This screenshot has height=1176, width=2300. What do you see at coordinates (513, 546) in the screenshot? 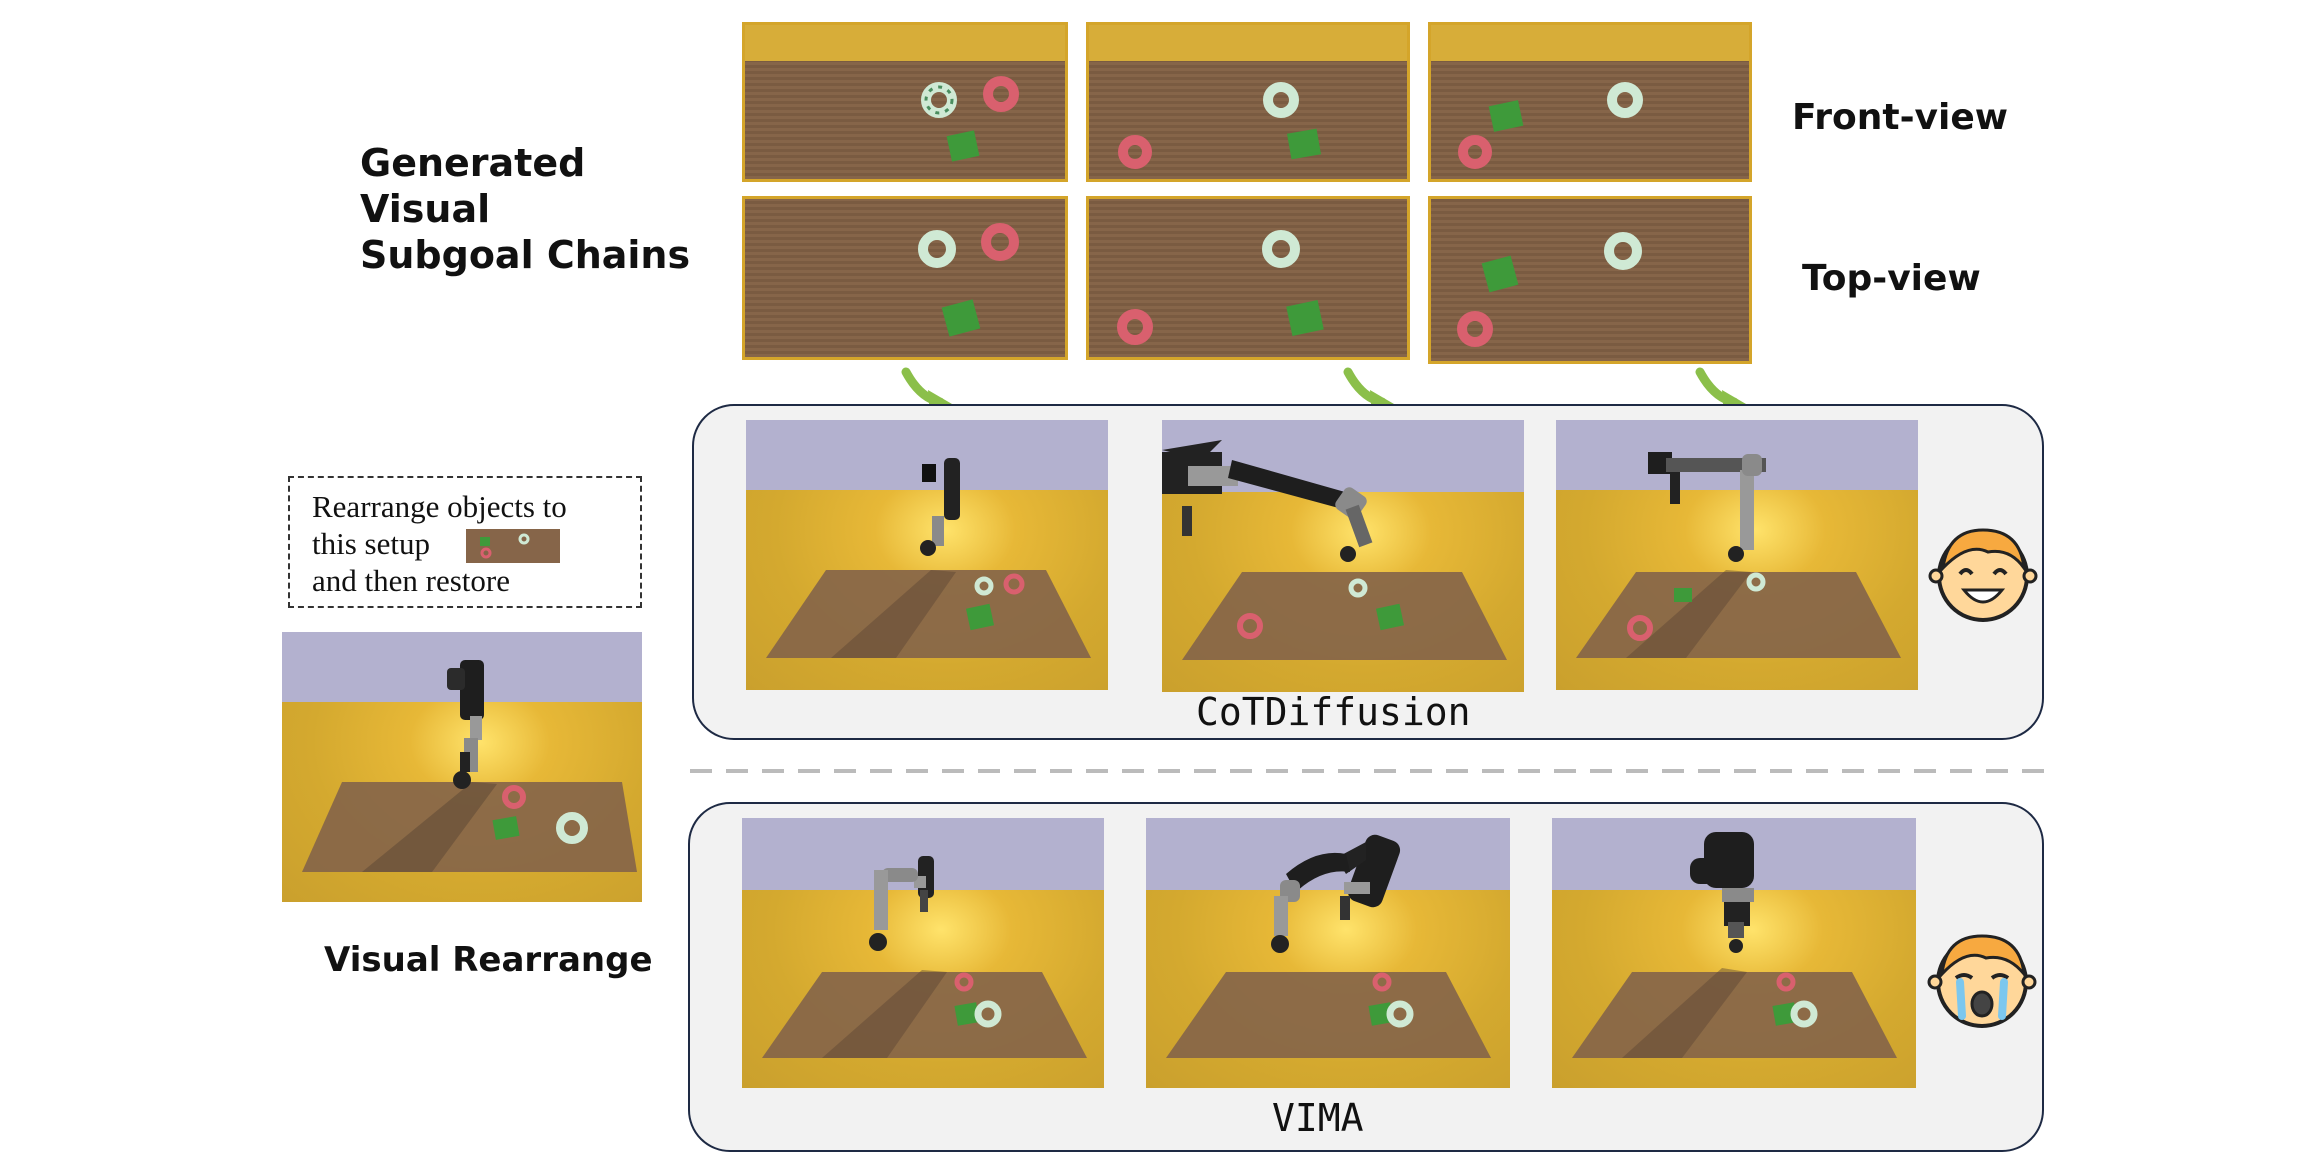
I see `goal-image-thumbnail` at bounding box center [513, 546].